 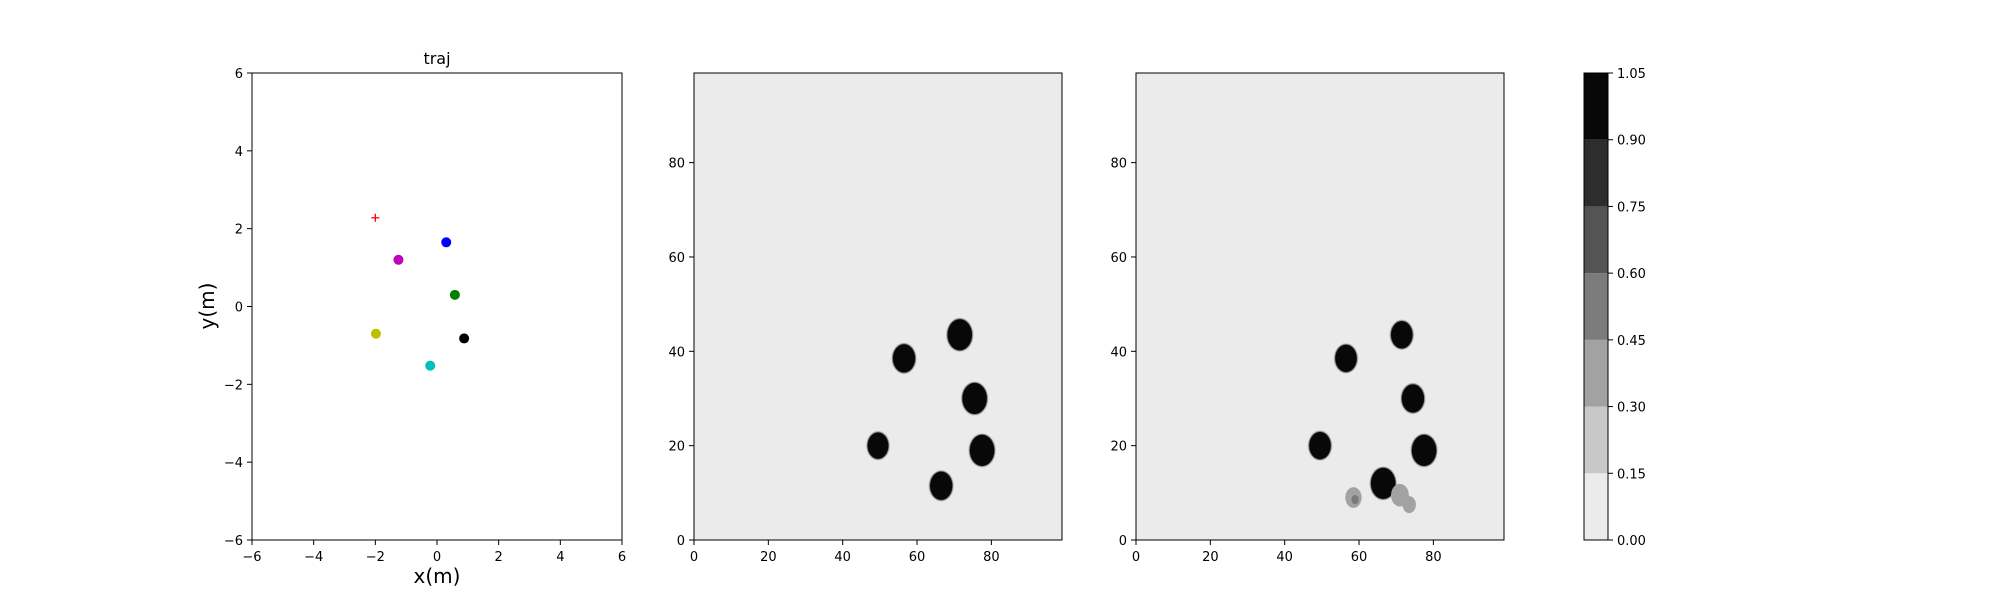 I want to click on traj-x-tick-label: 2, so click(x=499, y=557).